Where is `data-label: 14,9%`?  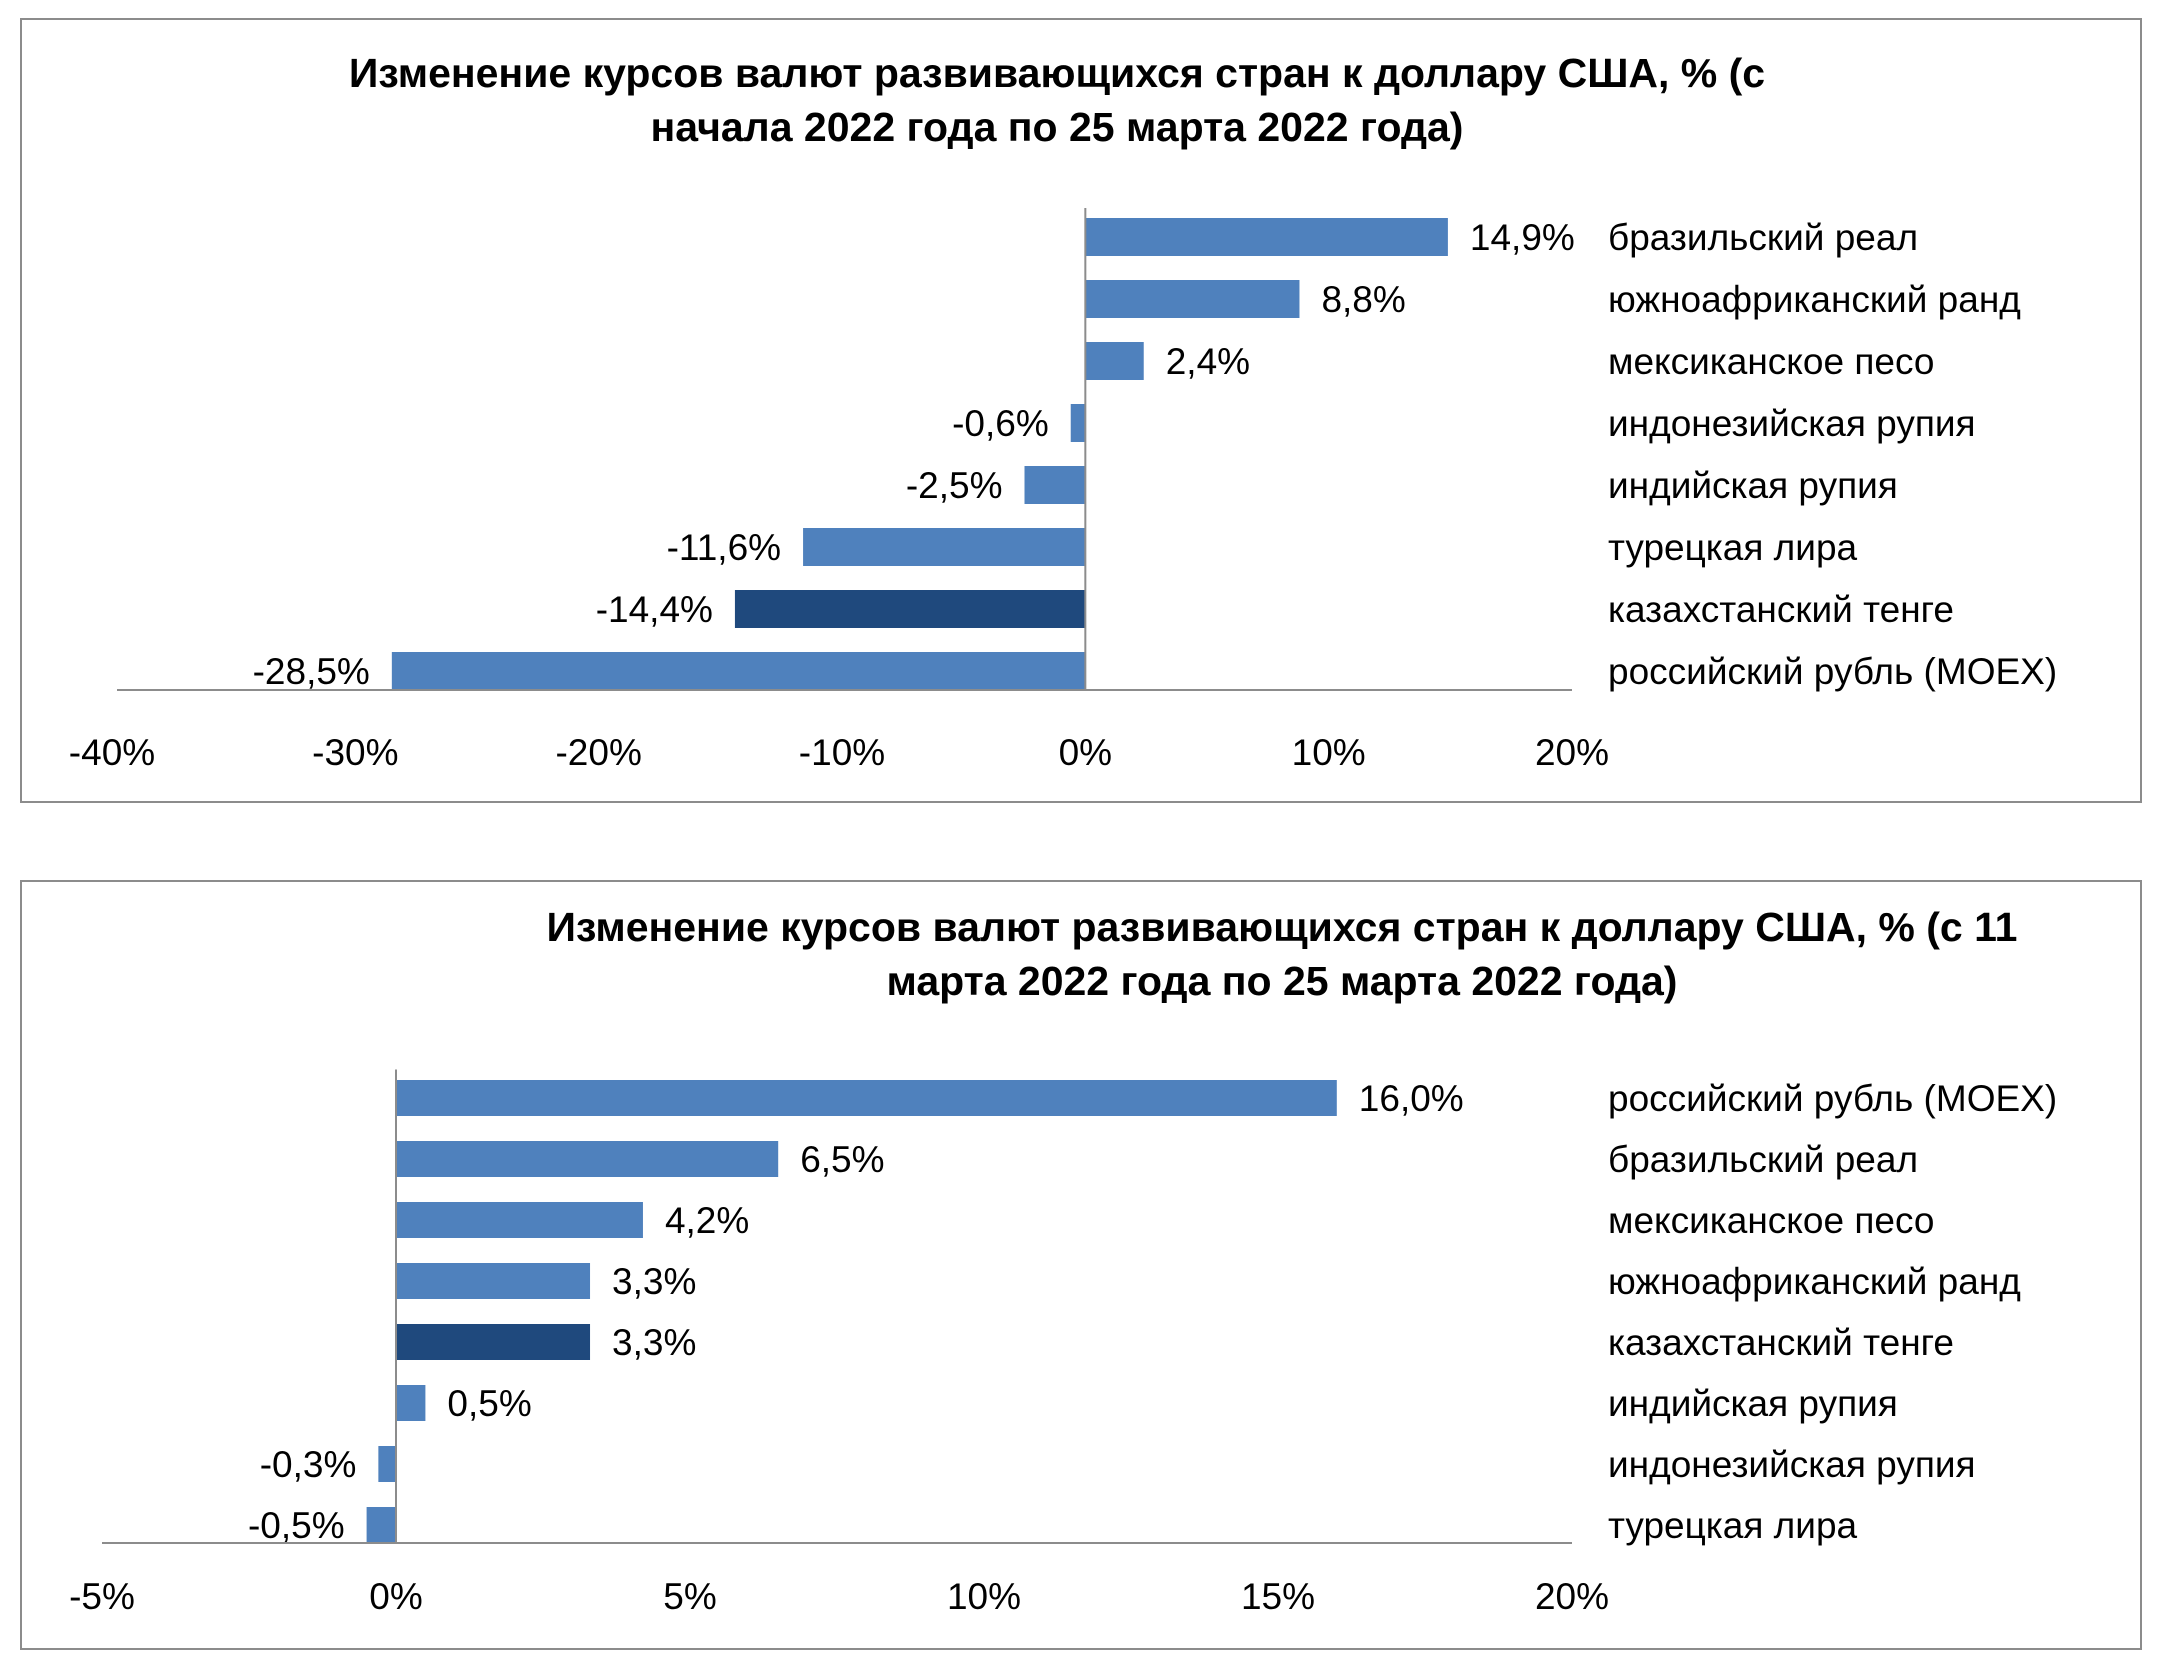 data-label: 14,9% is located at coordinates (1522, 237).